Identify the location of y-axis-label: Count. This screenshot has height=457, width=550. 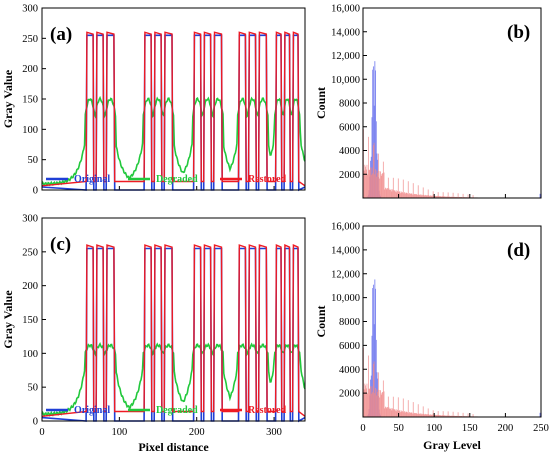
(321, 321).